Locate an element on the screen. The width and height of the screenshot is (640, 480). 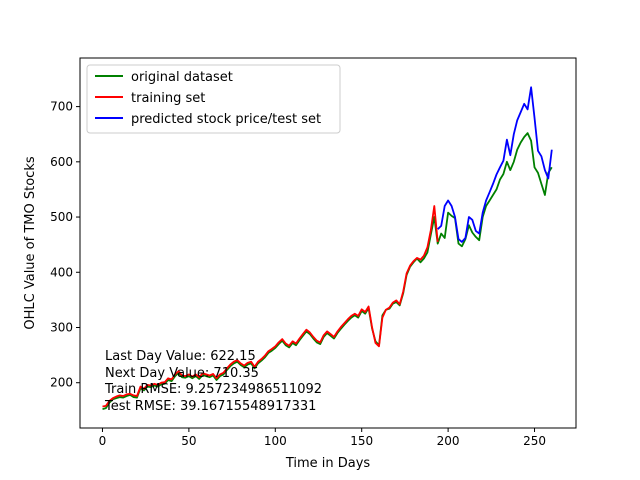
y-tick-label: 300 is located at coordinates (61, 327).